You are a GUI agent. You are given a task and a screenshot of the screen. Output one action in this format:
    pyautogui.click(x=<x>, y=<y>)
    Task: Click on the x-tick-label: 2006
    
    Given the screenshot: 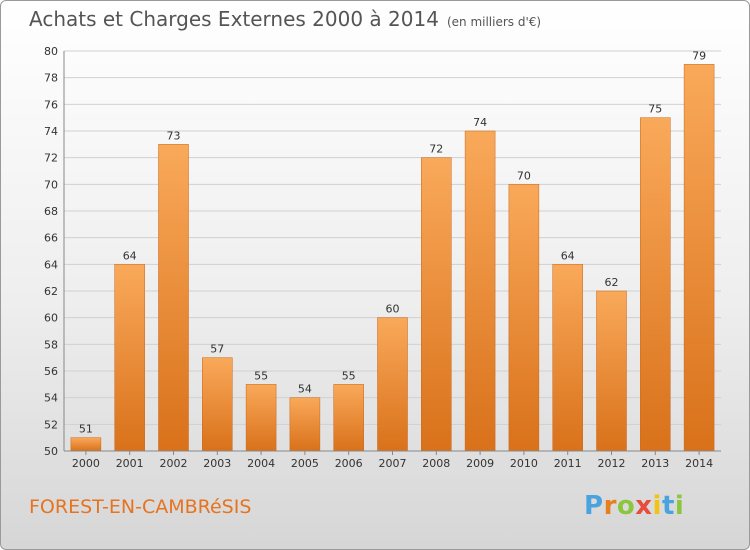 What is the action you would take?
    pyautogui.click(x=349, y=463)
    